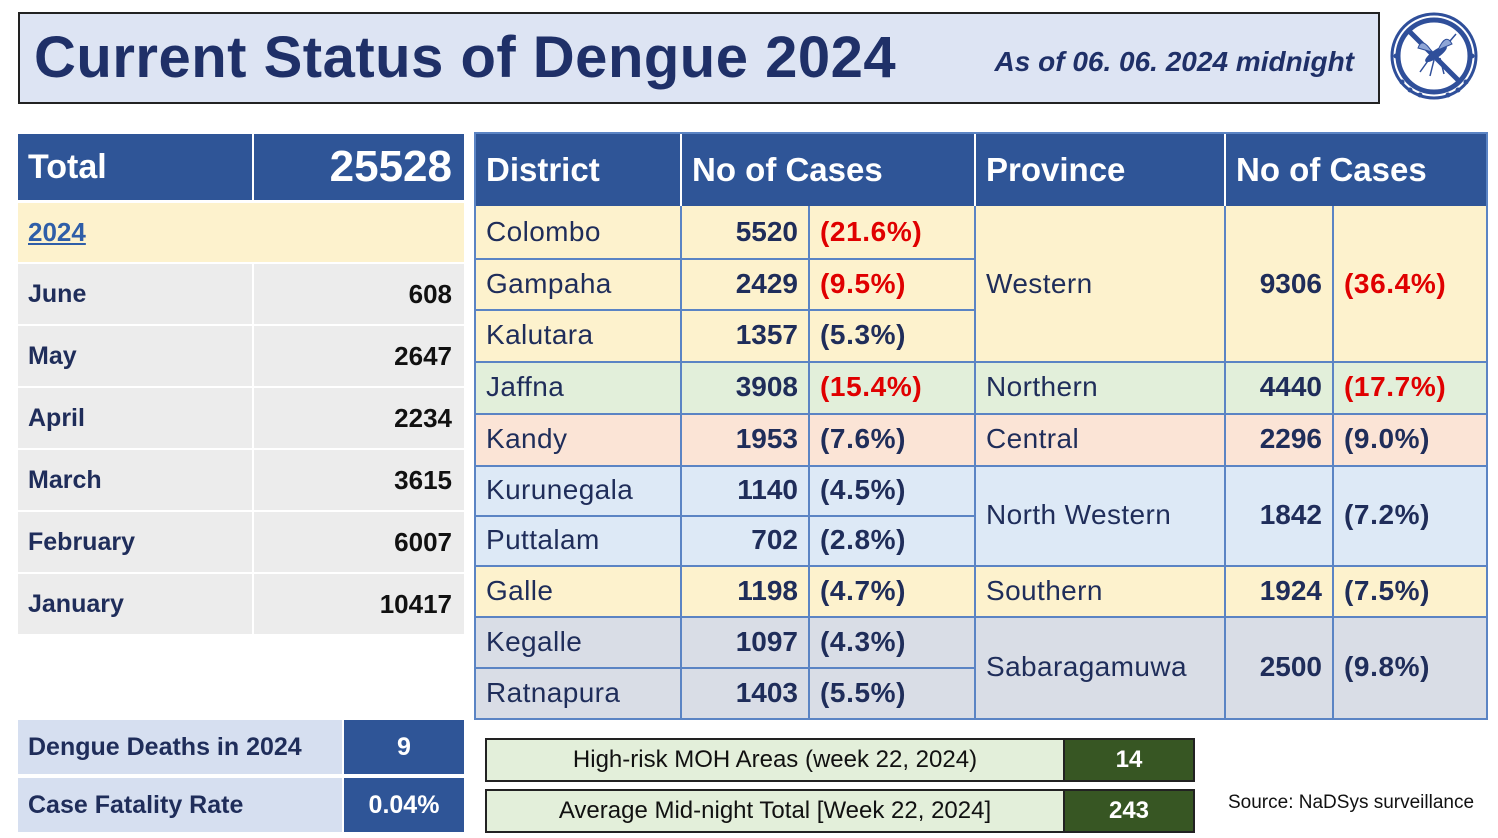  What do you see at coordinates (560, 489) in the screenshot?
I see `district-name: Kurunegala` at bounding box center [560, 489].